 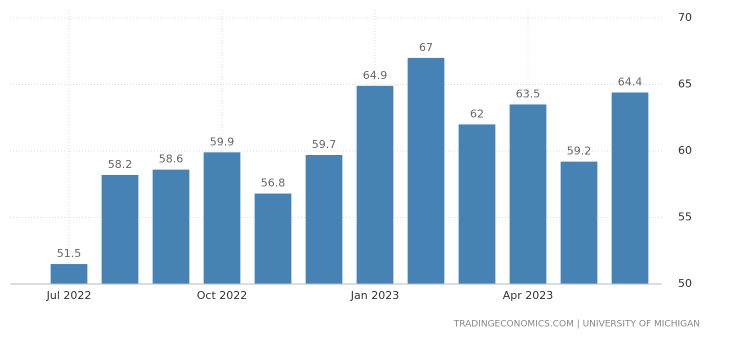 What do you see at coordinates (324, 144) in the screenshot?
I see `value-label: 59.7` at bounding box center [324, 144].